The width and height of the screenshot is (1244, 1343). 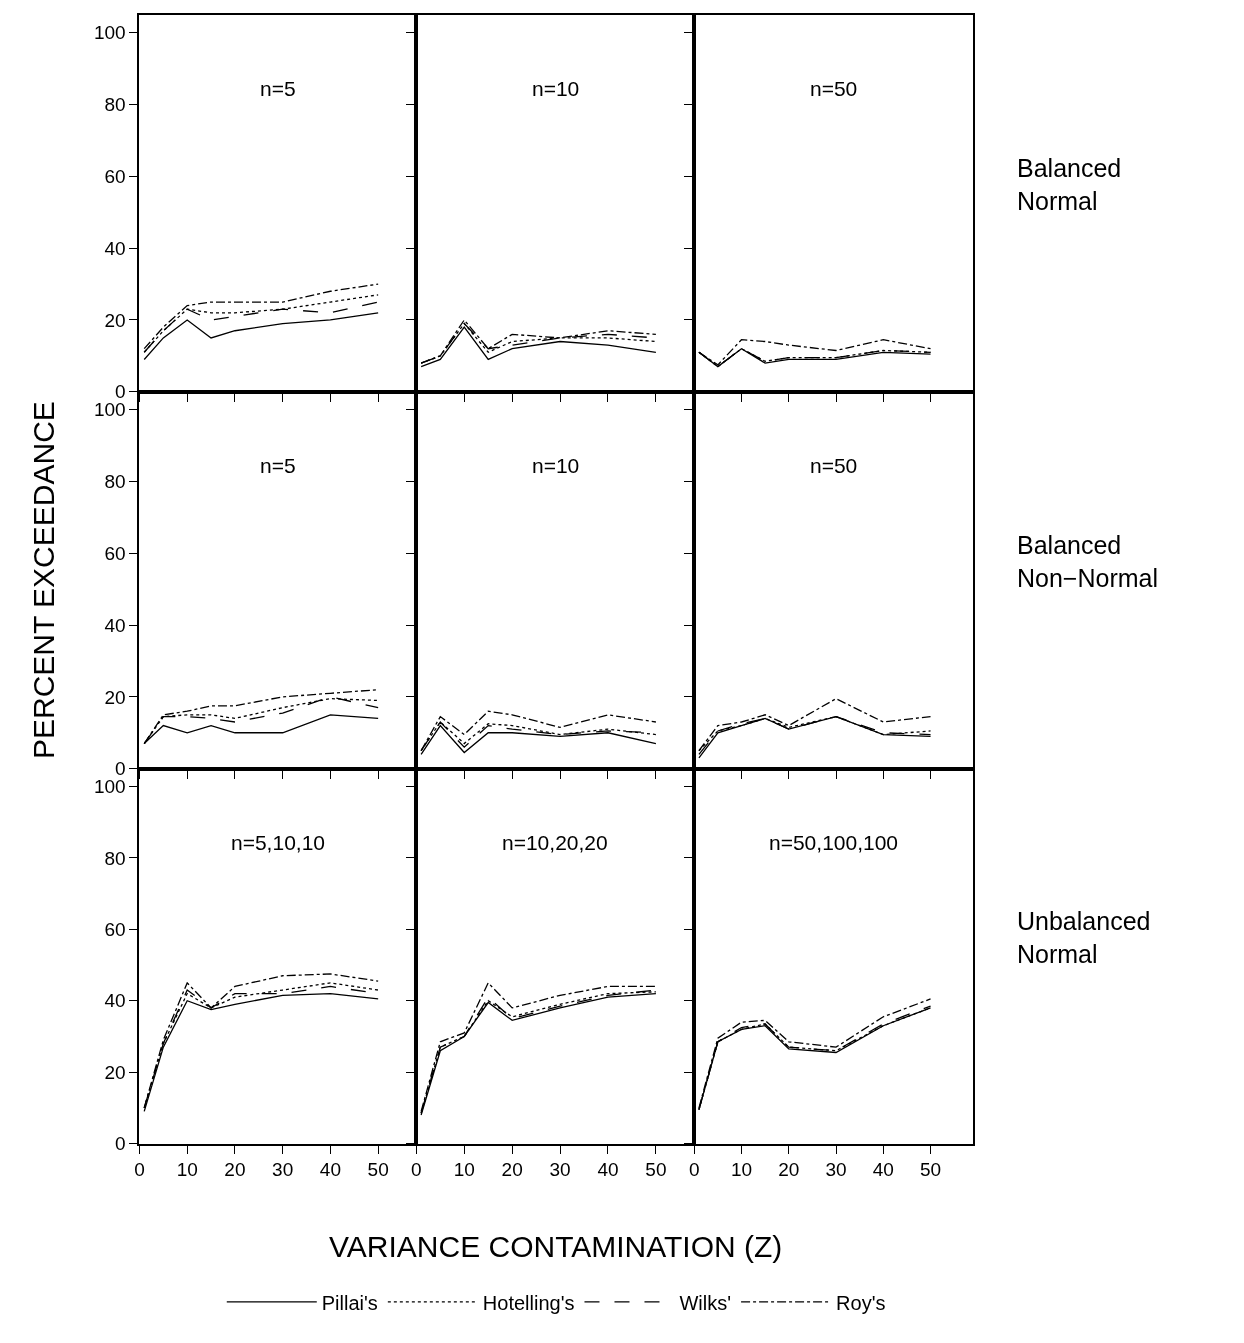 I want to click on y-axis-title: PERCENT EXCEEDANCE, so click(x=43, y=580).